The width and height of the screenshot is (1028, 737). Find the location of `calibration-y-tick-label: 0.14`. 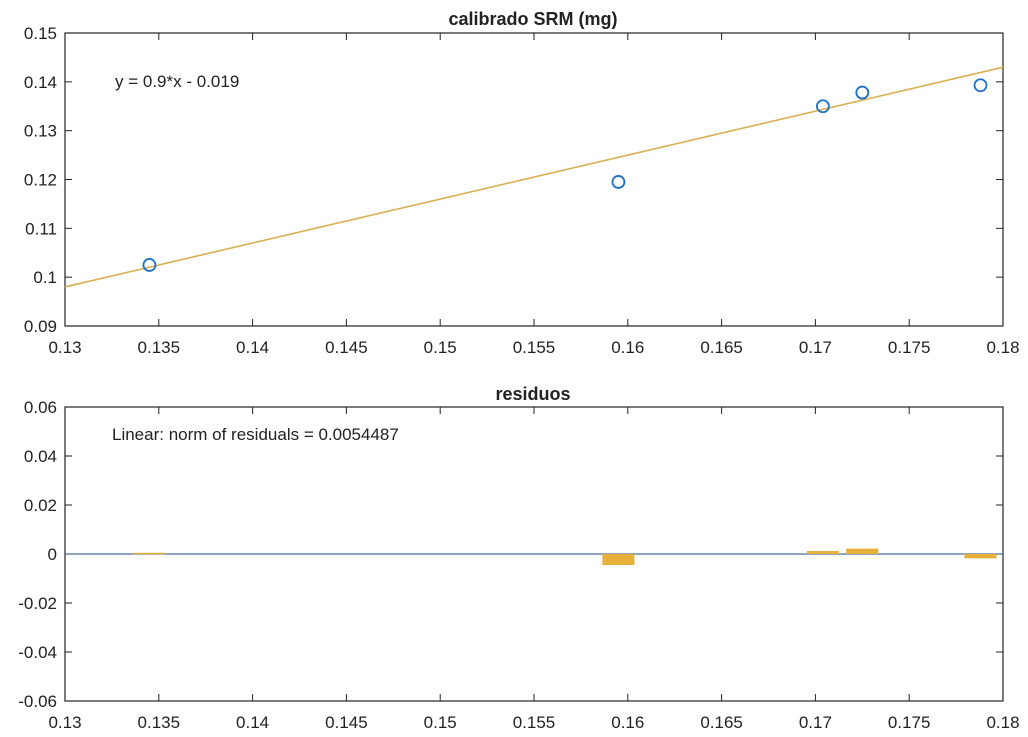

calibration-y-tick-label: 0.14 is located at coordinates (40, 82).